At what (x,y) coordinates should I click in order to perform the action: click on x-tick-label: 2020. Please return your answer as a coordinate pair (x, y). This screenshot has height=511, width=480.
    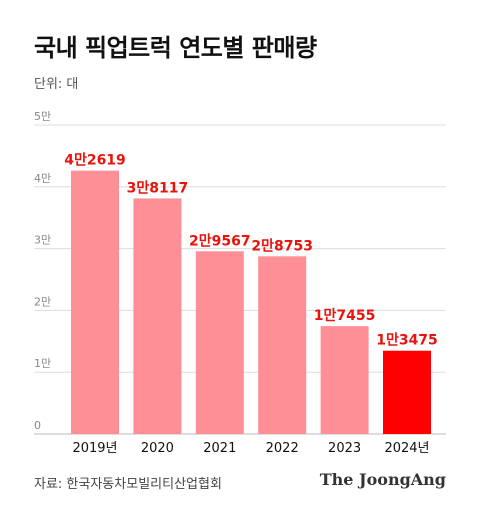
    Looking at the image, I should click on (157, 448).